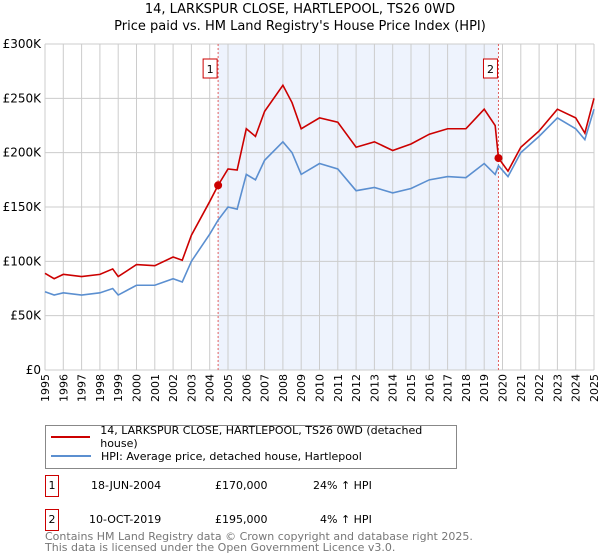  Describe the element at coordinates (503, 388) in the screenshot. I see `x-tick-label: 2020` at that location.